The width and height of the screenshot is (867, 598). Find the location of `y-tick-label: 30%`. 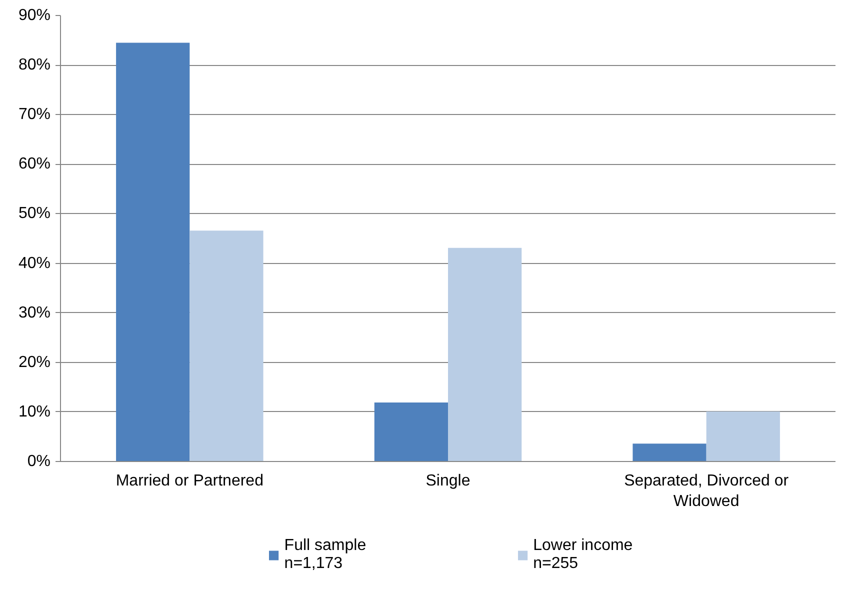

y-tick-label: 30% is located at coordinates (34, 313).